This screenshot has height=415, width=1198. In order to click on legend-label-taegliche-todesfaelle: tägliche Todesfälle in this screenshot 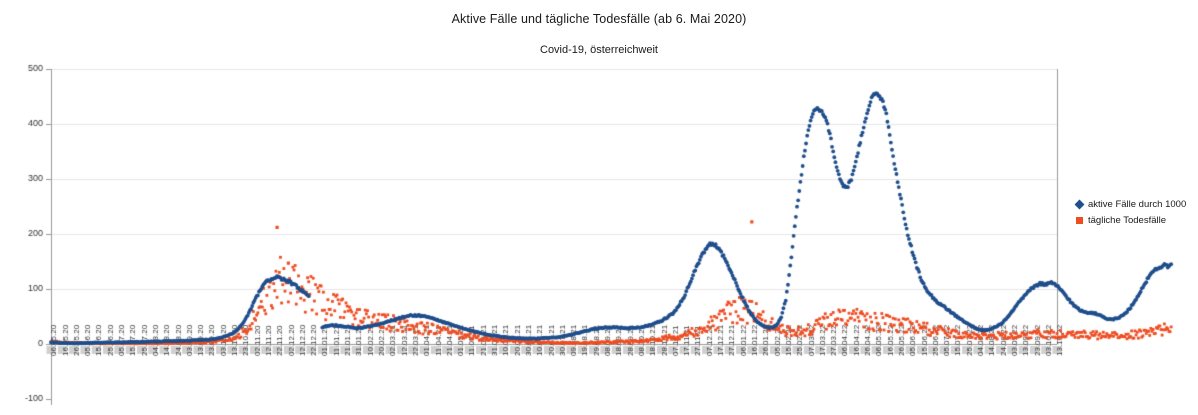, I will do `click(1127, 220)`.